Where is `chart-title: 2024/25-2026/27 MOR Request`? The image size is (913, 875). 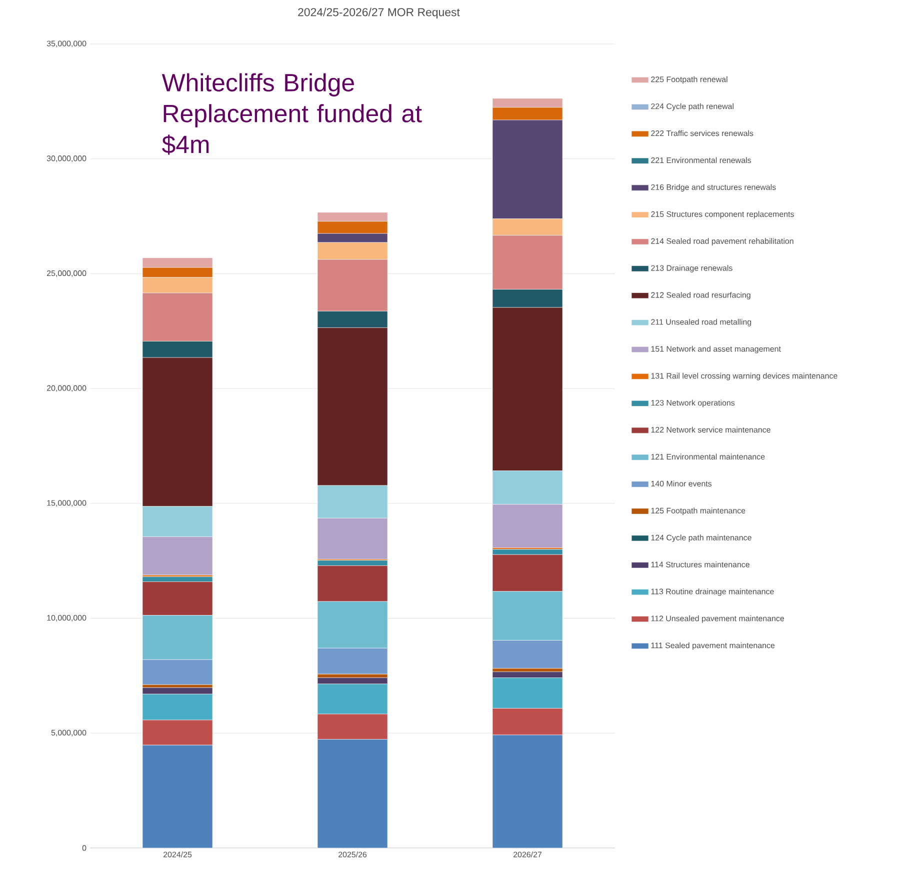
chart-title: 2024/25-2026/27 MOR Request is located at coordinates (379, 13).